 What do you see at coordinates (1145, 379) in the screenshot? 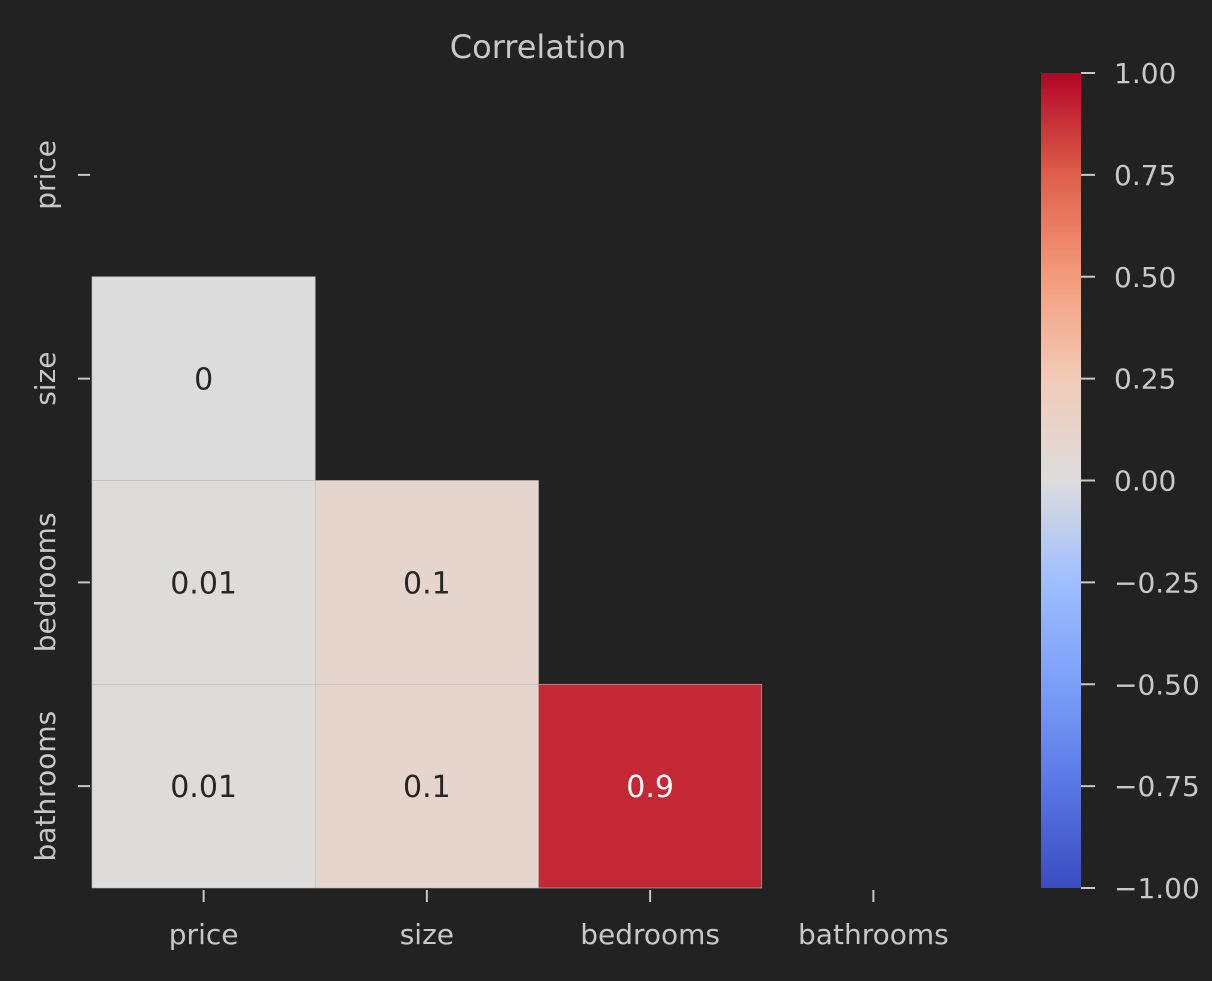
I see `colorbar-tick-label: 0.25` at bounding box center [1145, 379].